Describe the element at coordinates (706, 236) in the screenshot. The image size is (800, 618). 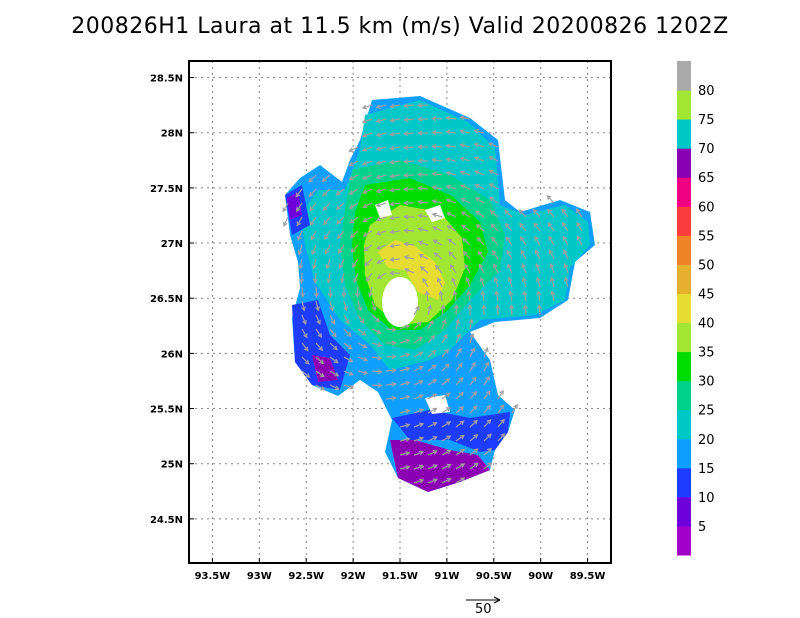
I see `colorbar-label: 55` at that location.